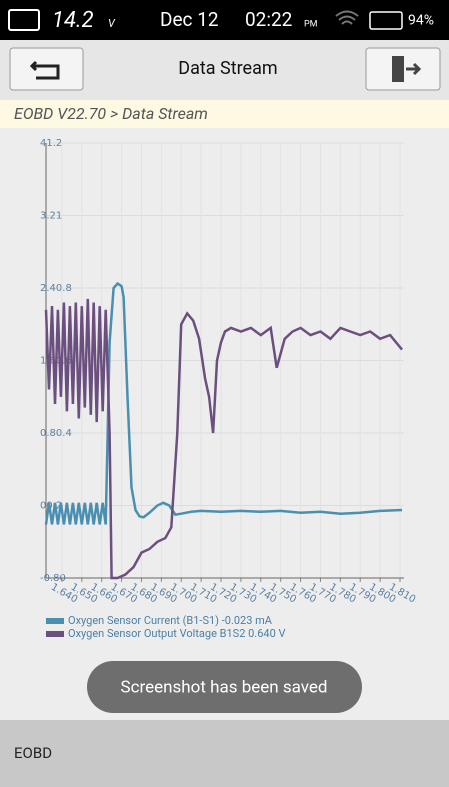 The width and height of the screenshot is (449, 787). Describe the element at coordinates (48, 433) in the screenshot. I see `y-tick-label: 0.8` at that location.